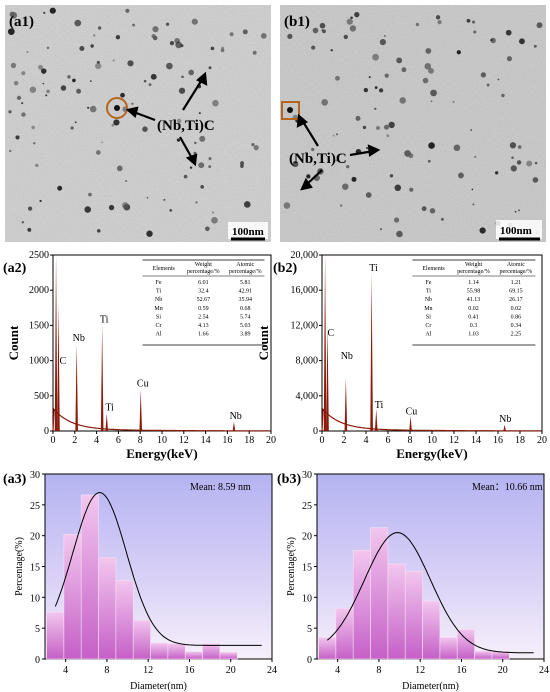 The image size is (550, 692). Describe the element at coordinates (461, 670) in the screenshot. I see `x-tick-label: 16` at that location.